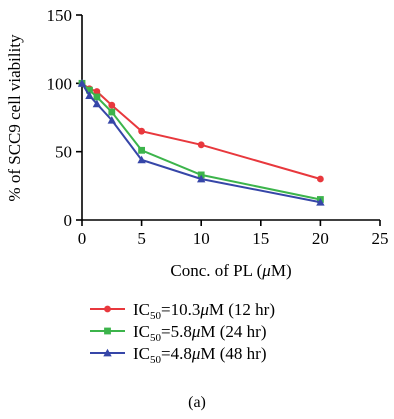  Describe the element at coordinates (216, 270) in the screenshot. I see `x-label-prefix: Conc. of PL (` at that location.